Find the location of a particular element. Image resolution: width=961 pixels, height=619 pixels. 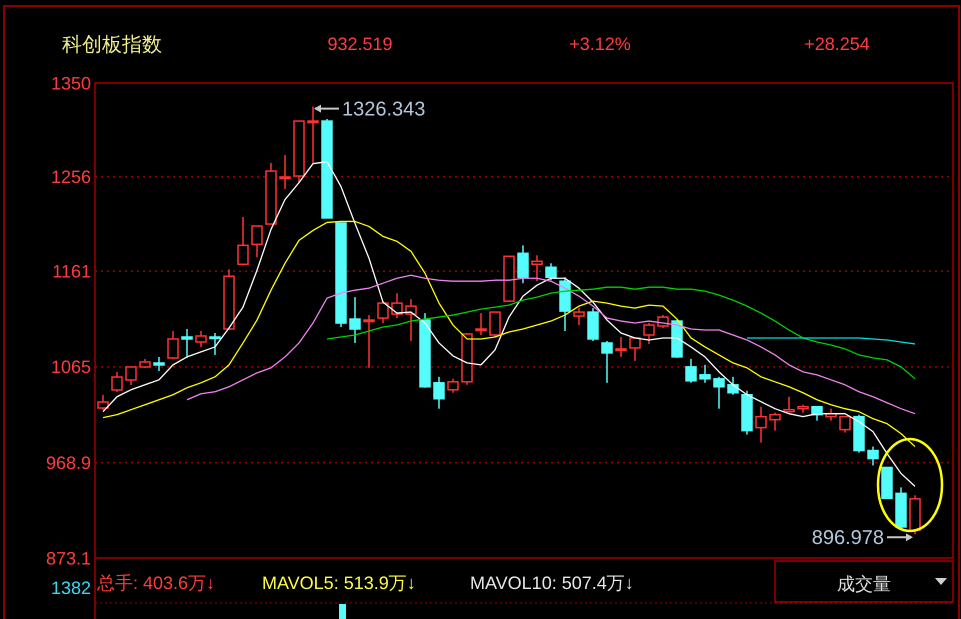

text: MAVOL5: 513.9万↓ is located at coordinates (339, 583).